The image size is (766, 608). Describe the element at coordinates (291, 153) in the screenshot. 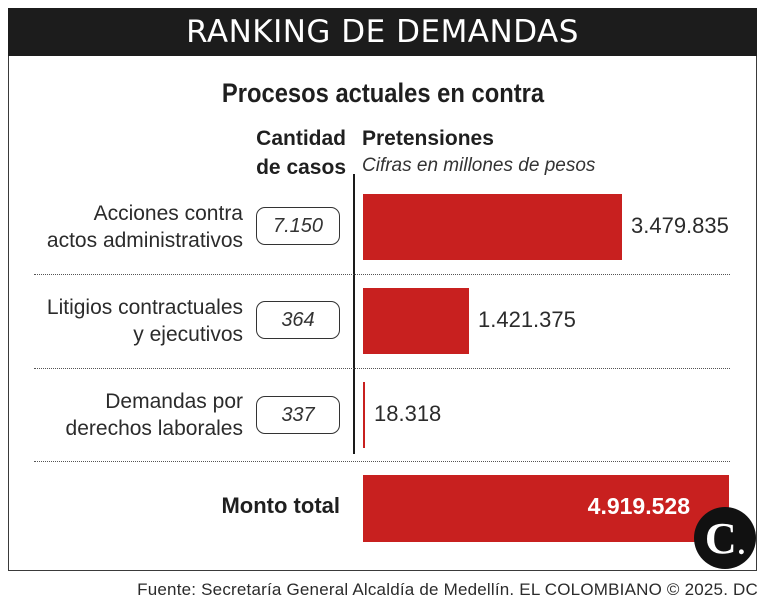

I see `column-header-casos: Cantidad de casos` at that location.